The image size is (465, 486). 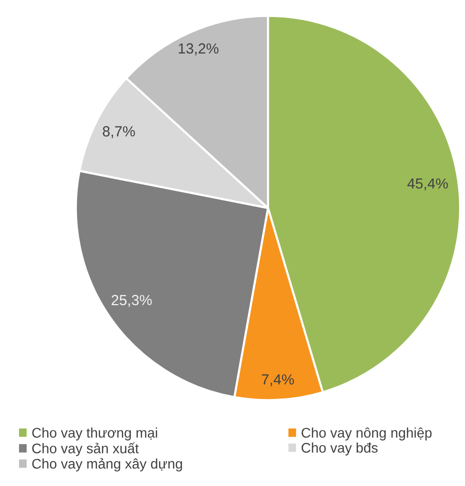 I want to click on data-label: 8,7%, so click(x=118, y=132).